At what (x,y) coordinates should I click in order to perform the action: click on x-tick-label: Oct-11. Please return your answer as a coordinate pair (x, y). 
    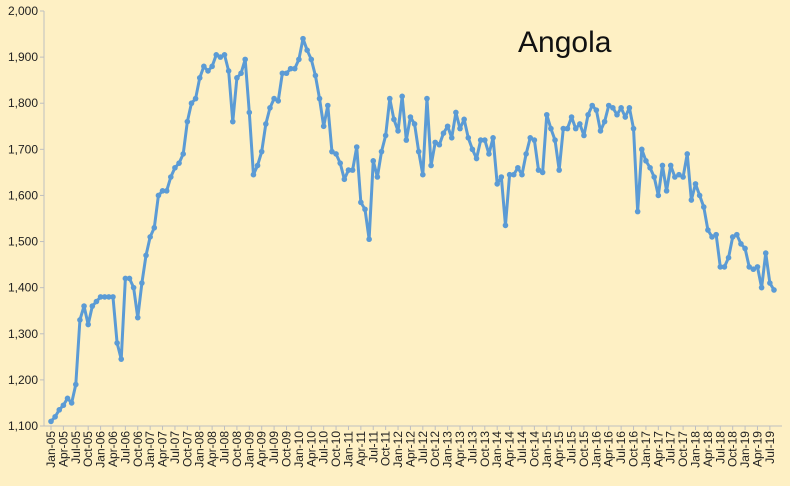
    Looking at the image, I should click on (386, 448).